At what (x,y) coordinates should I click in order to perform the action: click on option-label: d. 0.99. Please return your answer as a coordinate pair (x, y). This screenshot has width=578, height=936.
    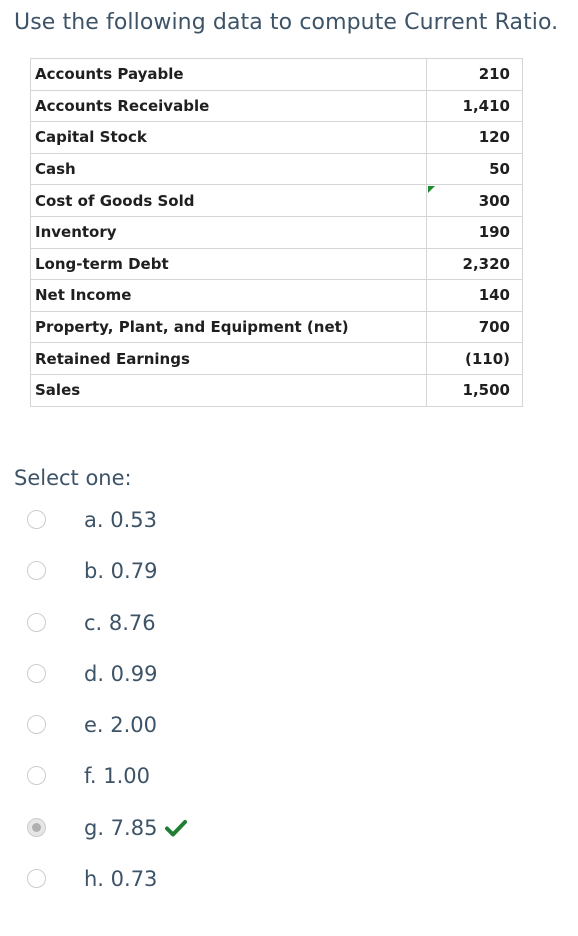
    Looking at the image, I should click on (121, 673).